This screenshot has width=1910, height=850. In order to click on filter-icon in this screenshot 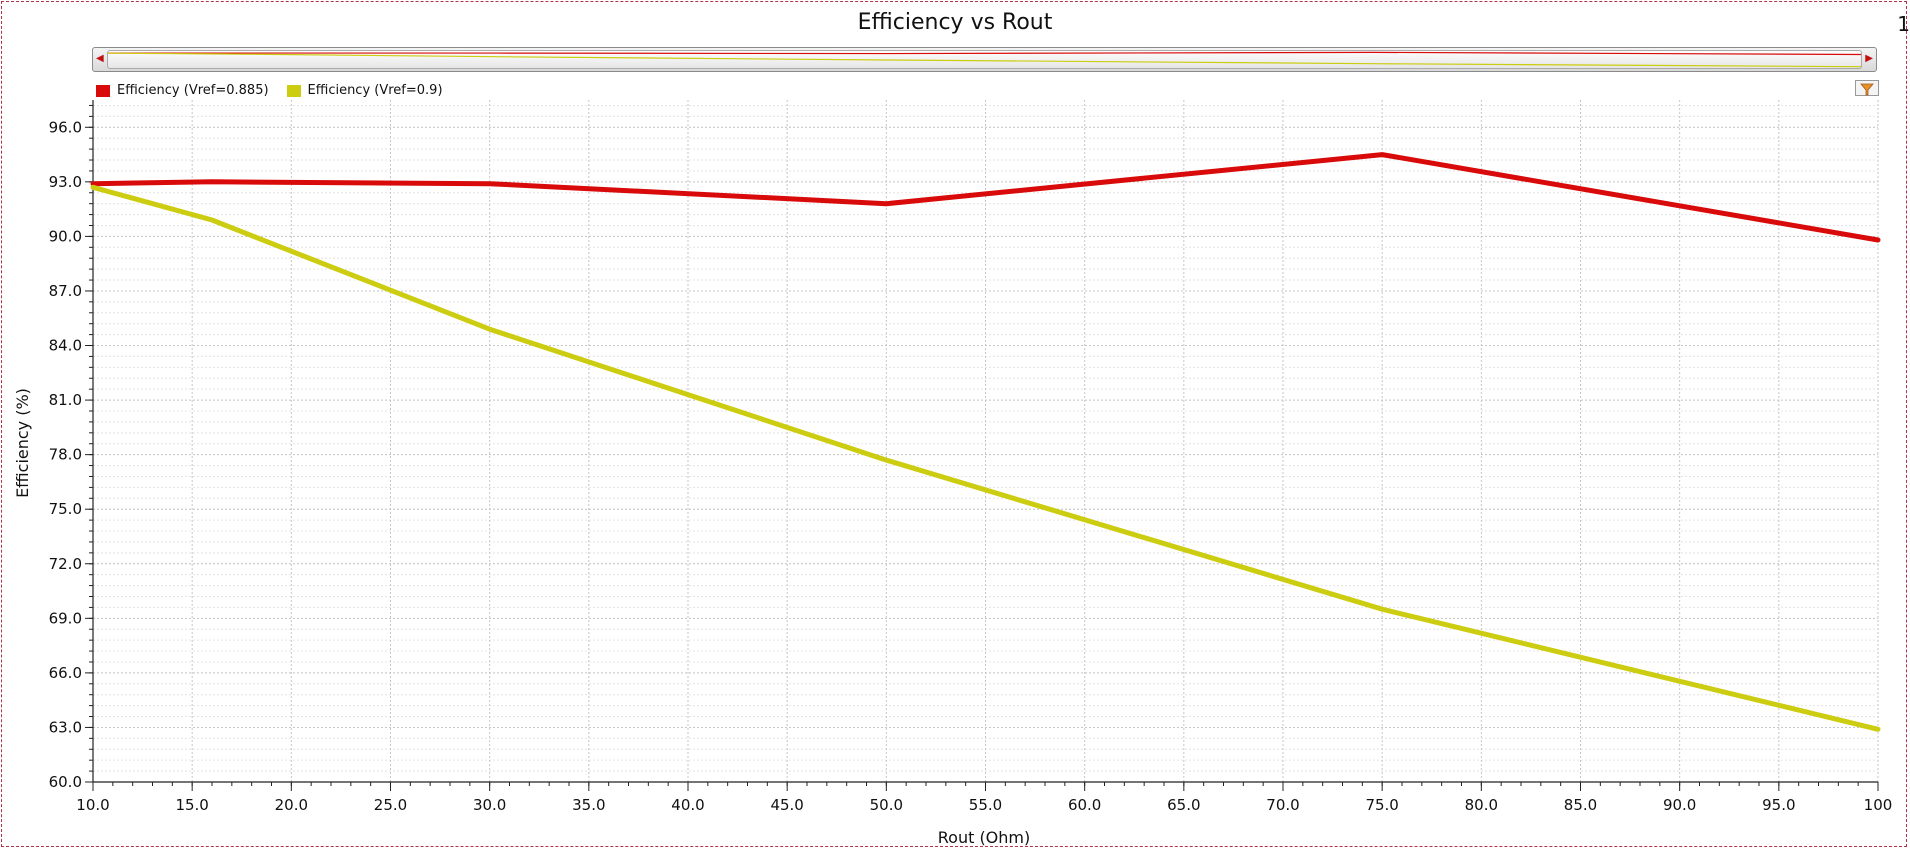, I will do `click(1867, 89)`.